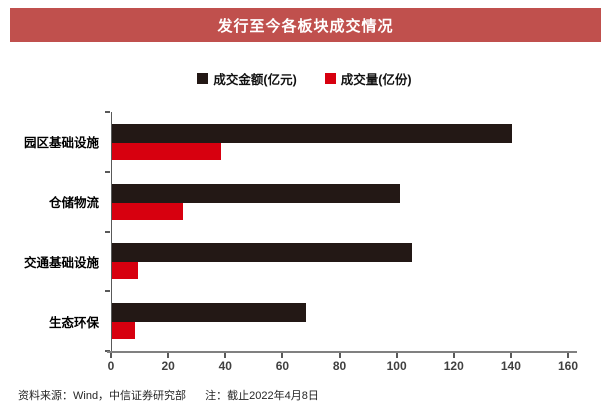  I want to click on x-tick-label: 100, so click(396, 366).